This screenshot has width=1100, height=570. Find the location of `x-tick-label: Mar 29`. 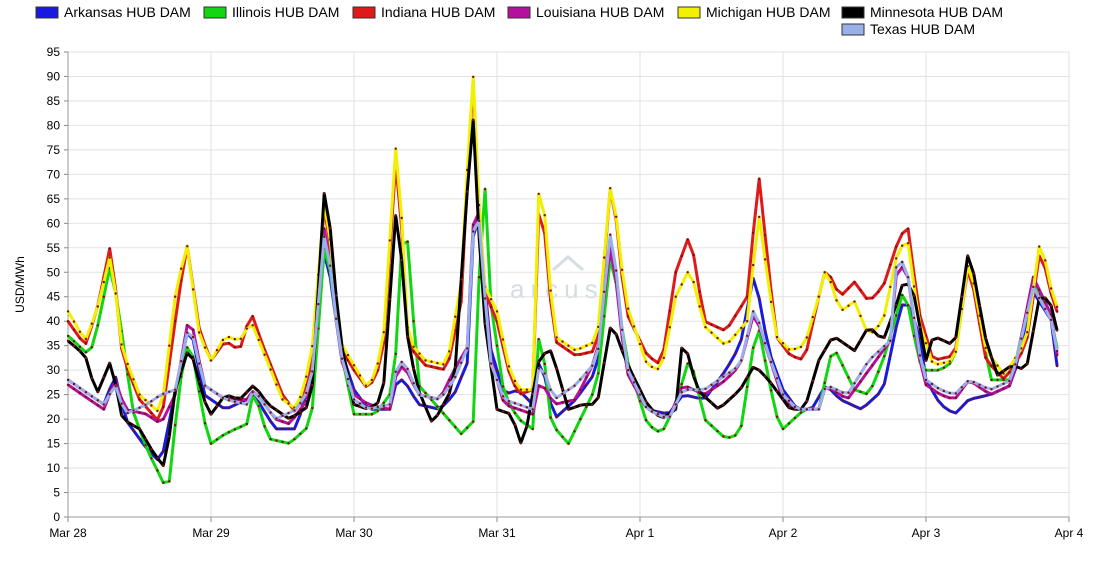

x-tick-label: Mar 29 is located at coordinates (211, 533).